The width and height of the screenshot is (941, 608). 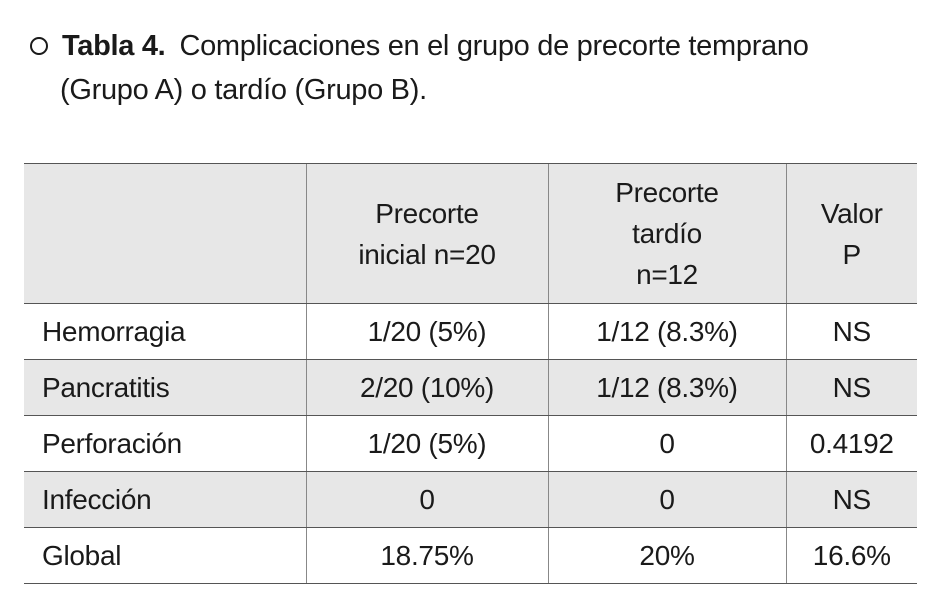 What do you see at coordinates (851, 213) in the screenshot?
I see `header-line: Valor` at bounding box center [851, 213].